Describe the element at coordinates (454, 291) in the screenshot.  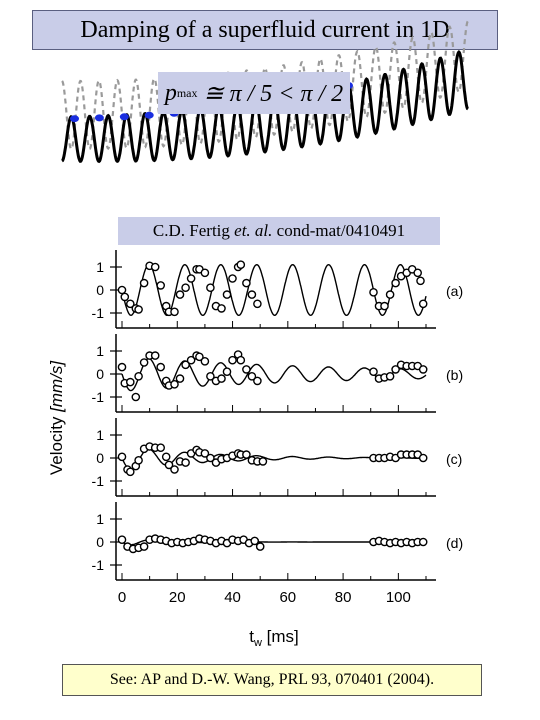
I see `panel-label: (a)` at that location.